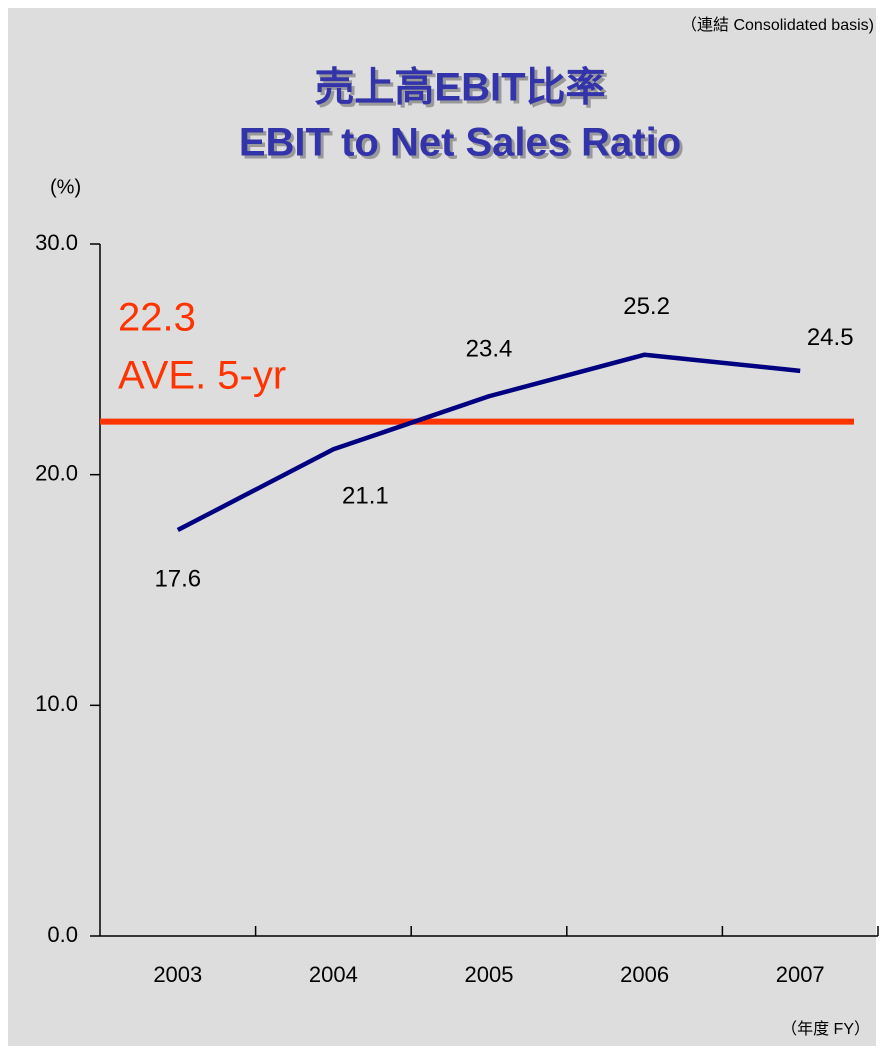 The height and width of the screenshot is (1057, 883). Describe the element at coordinates (65, 187) in the screenshot. I see `y-axis-label: (%)` at that location.